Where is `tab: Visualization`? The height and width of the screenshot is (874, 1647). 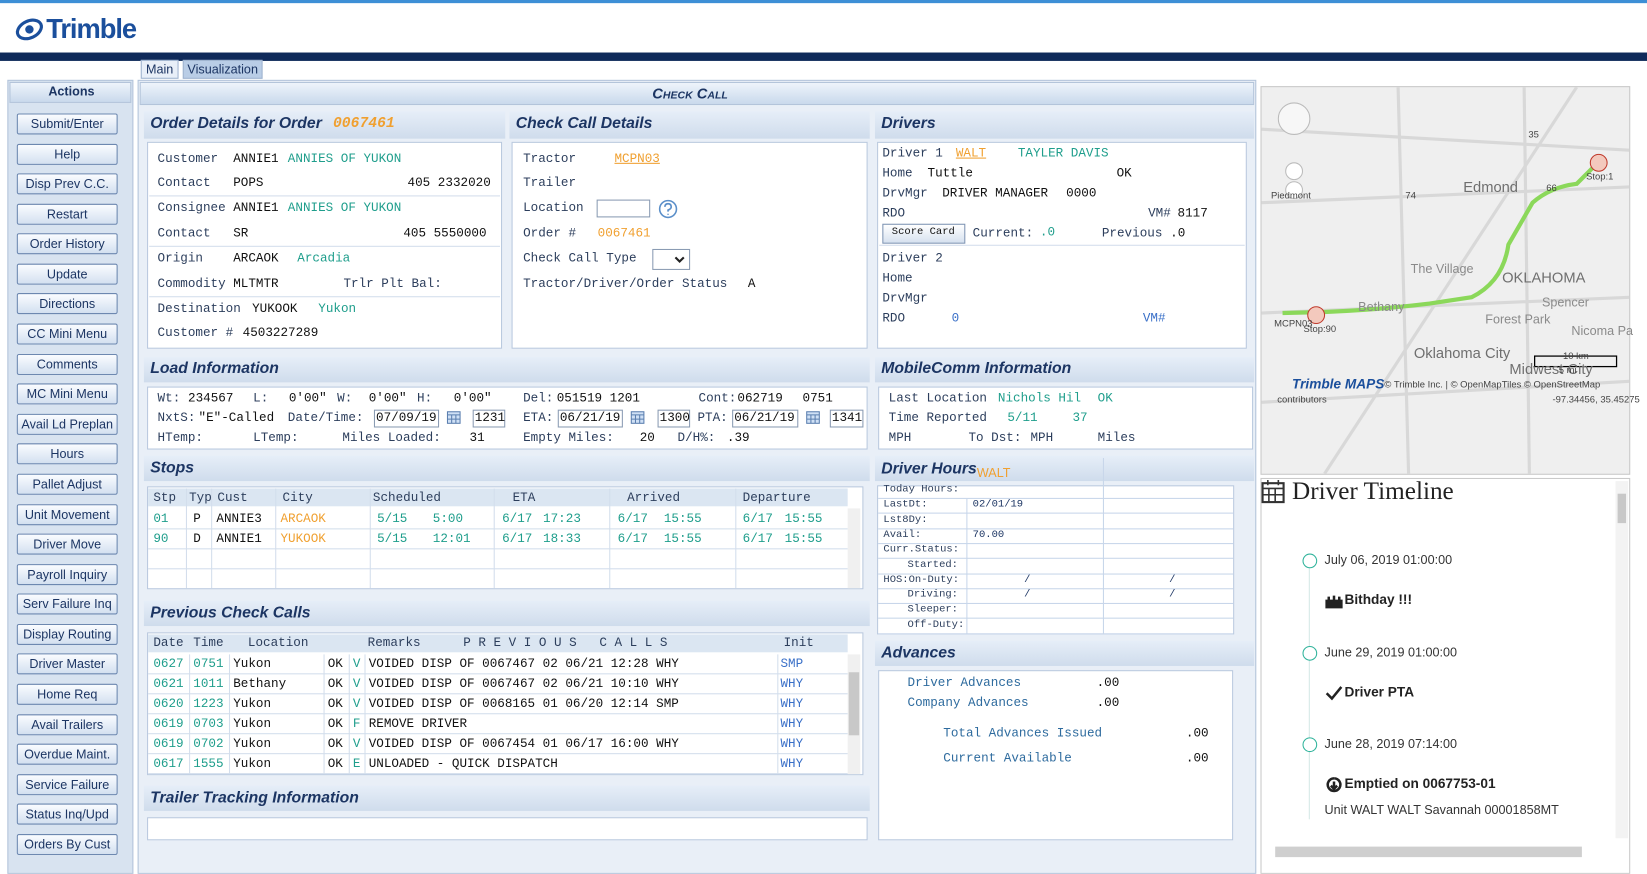 tab: Visualization is located at coordinates (222, 69).